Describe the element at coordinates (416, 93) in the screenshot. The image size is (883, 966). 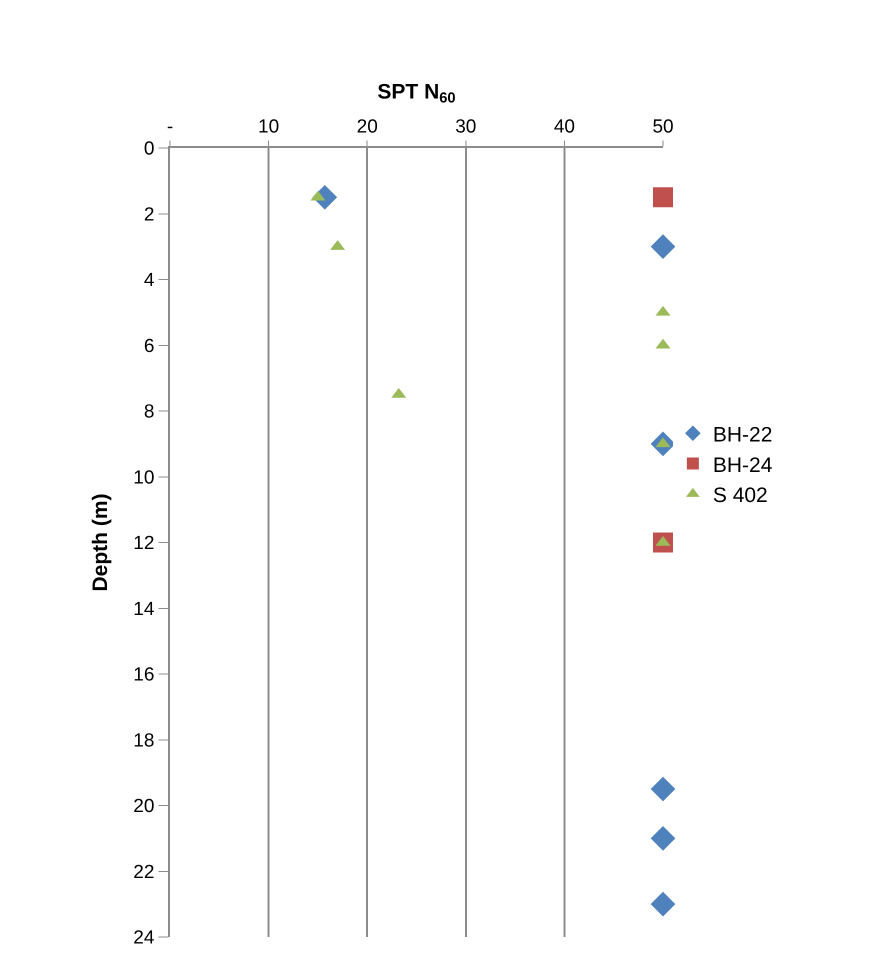
I see `x-axis-title: SPT N$_{60}$` at that location.